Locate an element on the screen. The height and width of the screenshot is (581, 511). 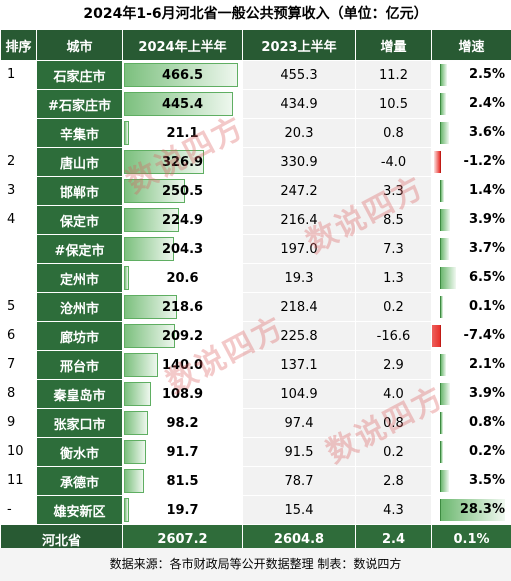
growth-rate: 28.3% is located at coordinates (482, 509).